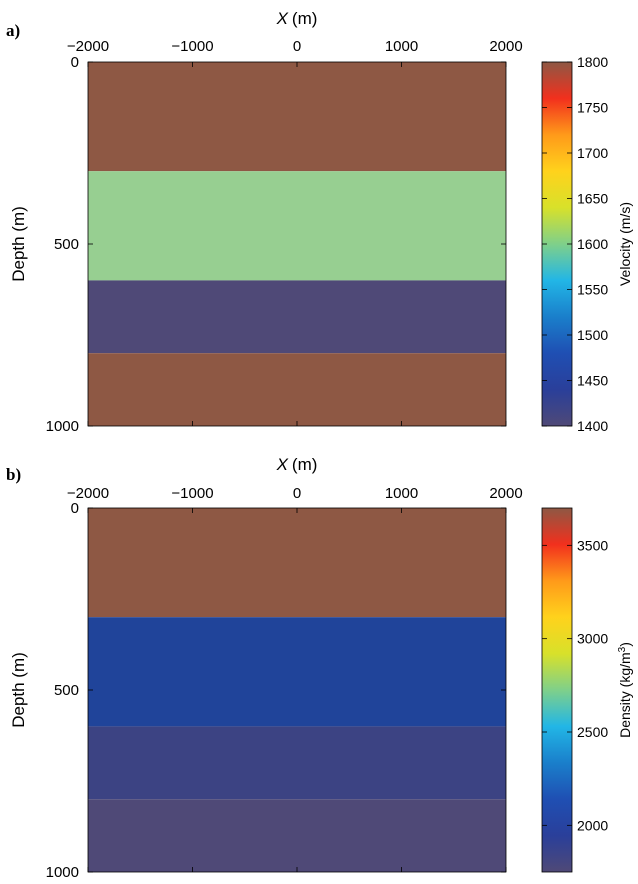 This screenshot has width=638, height=884. I want to click on colorbar-tick-label: 1700, so click(592, 153).